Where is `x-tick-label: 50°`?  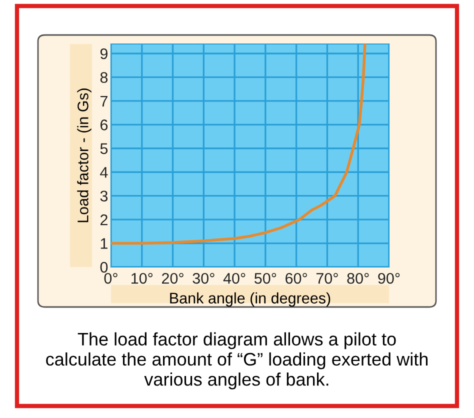
x-tick-label: 50° is located at coordinates (265, 278).